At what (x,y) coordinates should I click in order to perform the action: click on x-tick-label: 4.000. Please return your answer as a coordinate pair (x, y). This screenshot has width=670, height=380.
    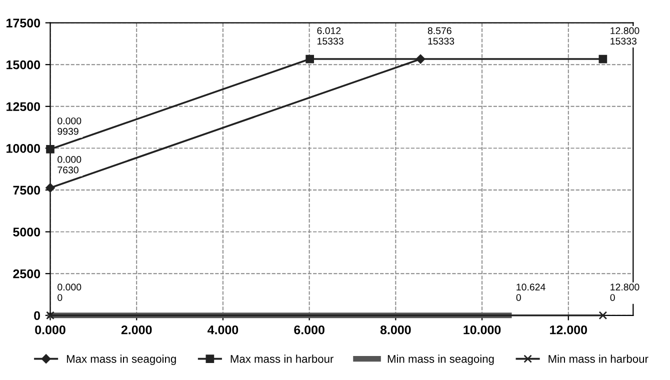
    Looking at the image, I should click on (223, 329).